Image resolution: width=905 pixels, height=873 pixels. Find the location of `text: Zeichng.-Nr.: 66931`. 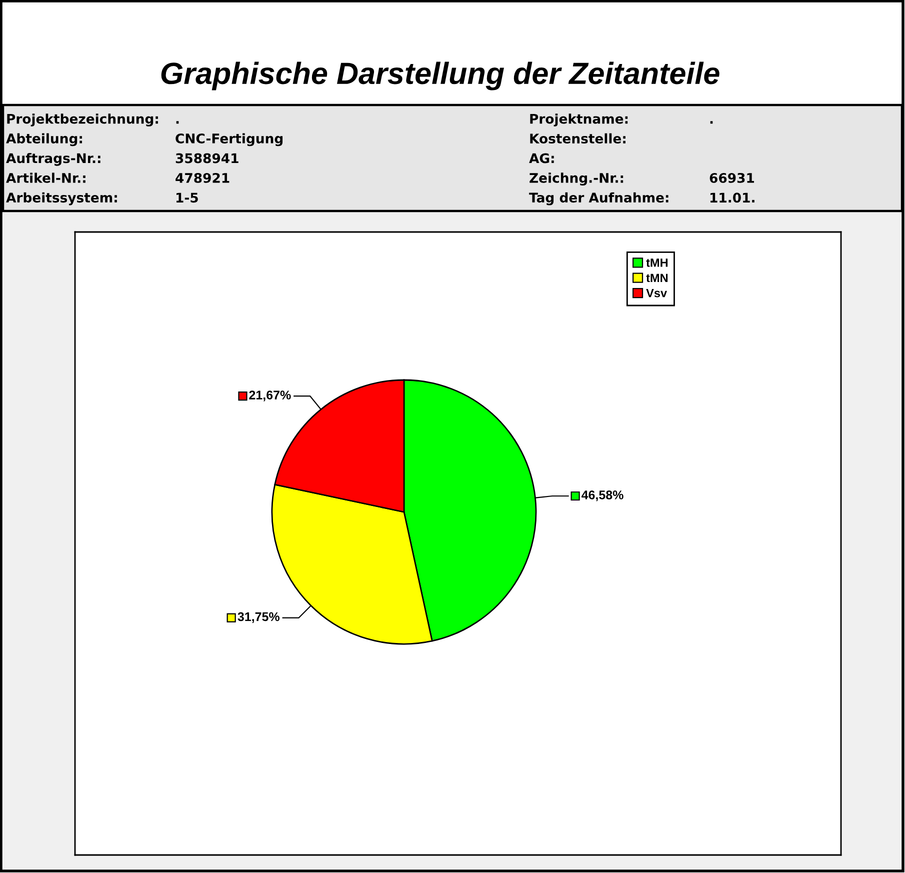

text: Zeichng.-Nr.: 66931 is located at coordinates (642, 179).